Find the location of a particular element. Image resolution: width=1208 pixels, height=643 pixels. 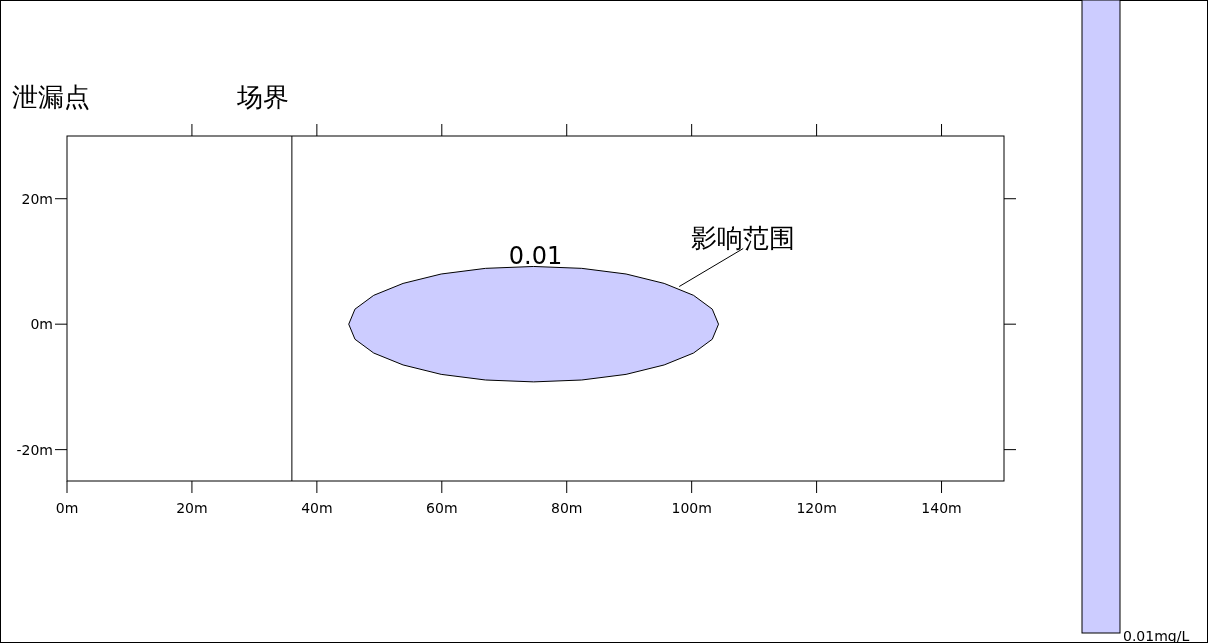

text: 泄漏点 is located at coordinates (51, 97).